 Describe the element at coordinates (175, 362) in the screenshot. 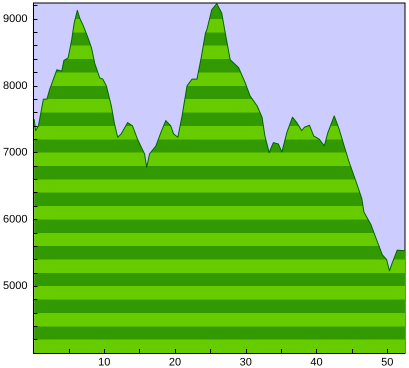

I see `x-tick-label: 20` at that location.